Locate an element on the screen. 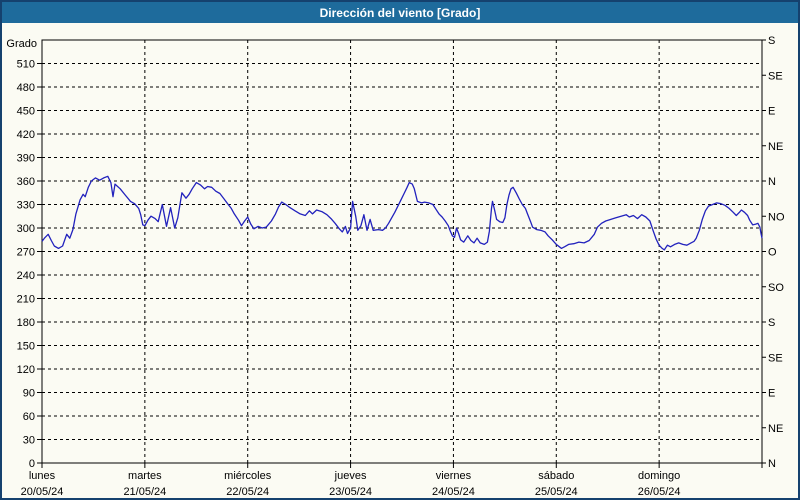  chart-title-bar: Dirección del viento [Grado] is located at coordinates (400, 12).